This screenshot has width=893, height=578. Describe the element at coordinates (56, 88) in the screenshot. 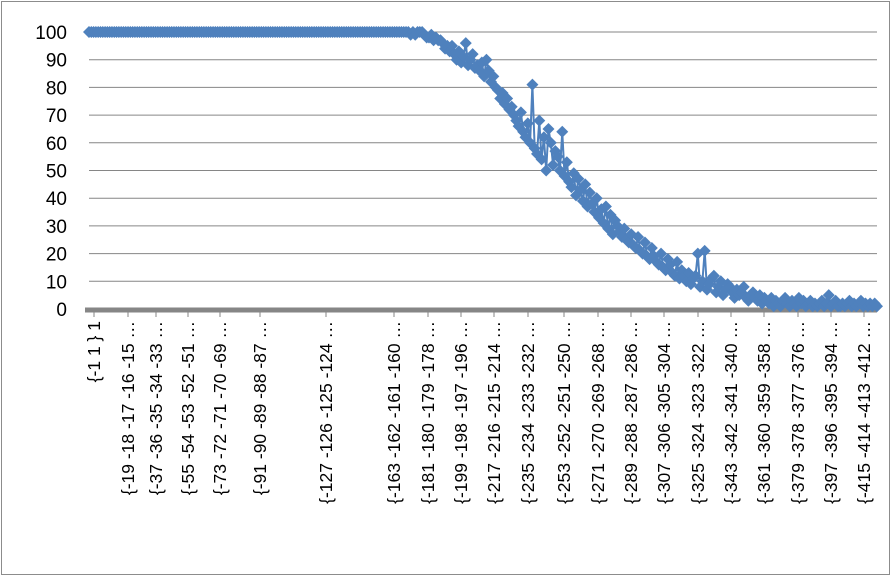

I see `y-tick-label: 80` at that location.